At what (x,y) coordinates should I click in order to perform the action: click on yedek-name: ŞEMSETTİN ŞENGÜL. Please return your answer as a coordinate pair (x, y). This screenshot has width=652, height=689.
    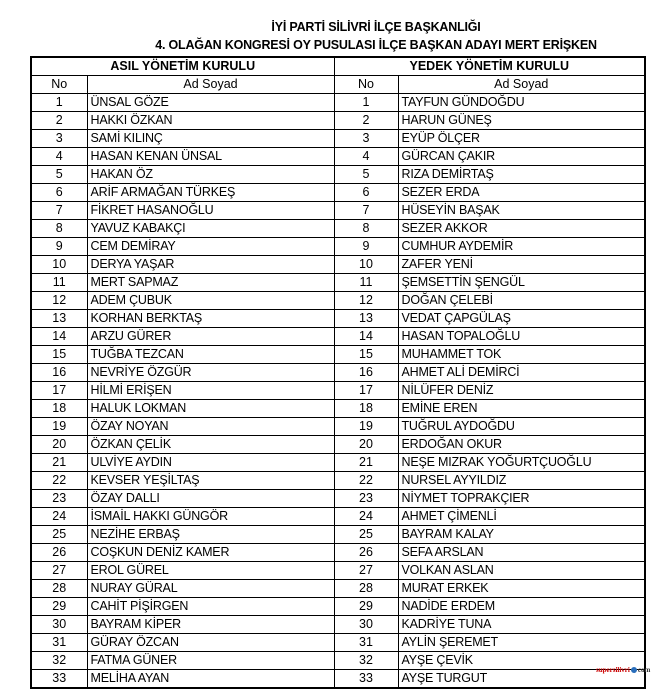
    Looking at the image, I should click on (521, 282).